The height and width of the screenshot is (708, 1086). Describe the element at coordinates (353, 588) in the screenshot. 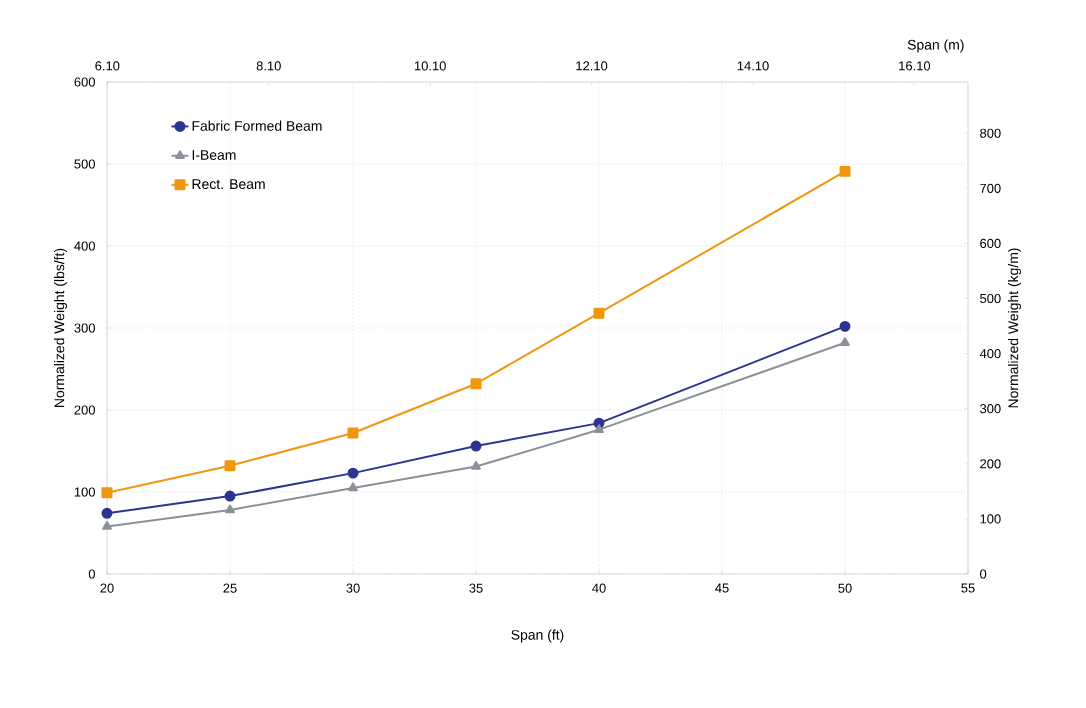

I see `x-tick-label: 30` at that location.